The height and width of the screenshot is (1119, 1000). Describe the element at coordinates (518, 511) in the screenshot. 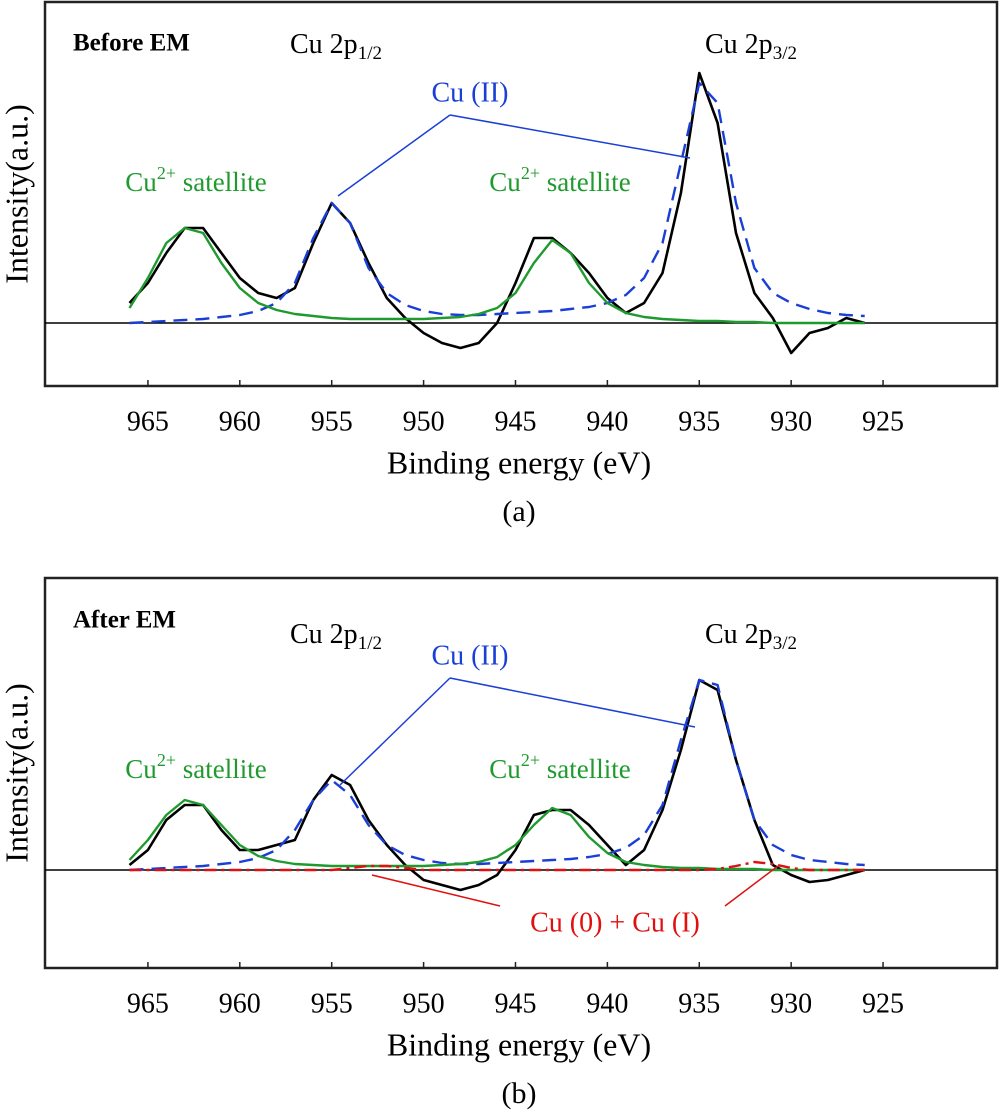

I see `caption: (a)` at that location.